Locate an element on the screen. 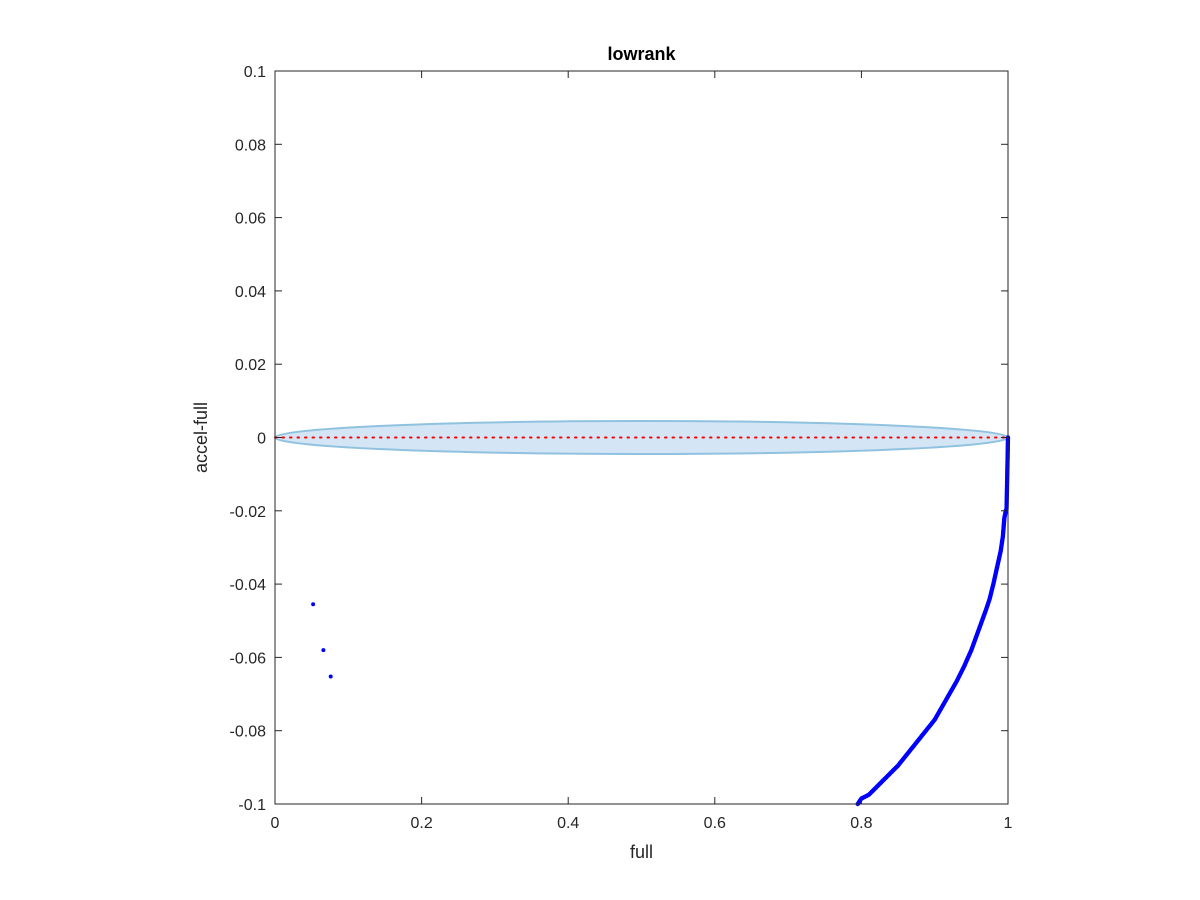  x-tick-label: 0.8 is located at coordinates (861, 823).